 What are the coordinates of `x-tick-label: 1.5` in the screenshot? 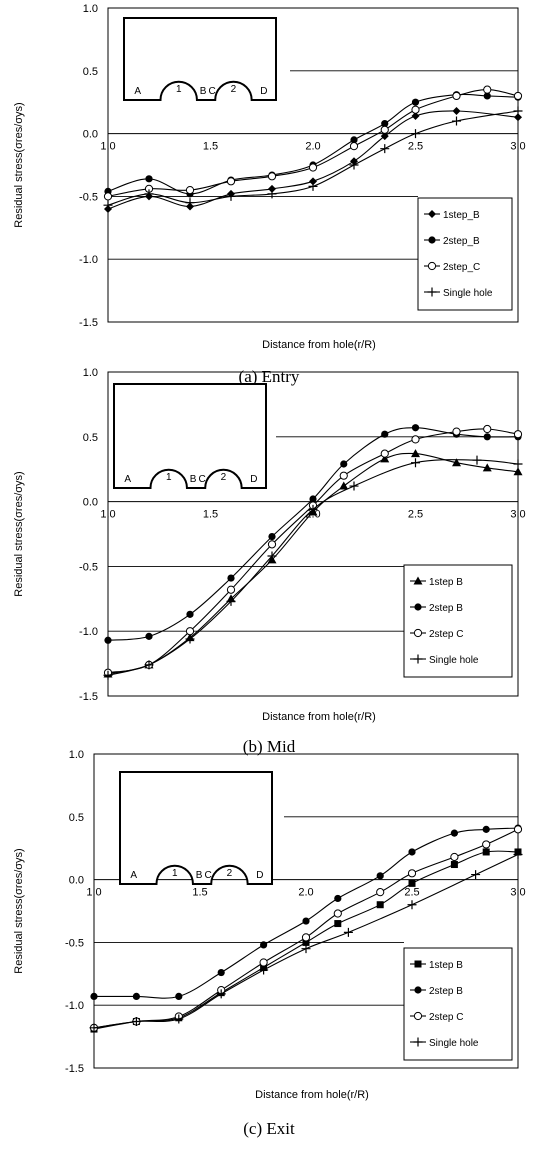 It's located at (210, 515).